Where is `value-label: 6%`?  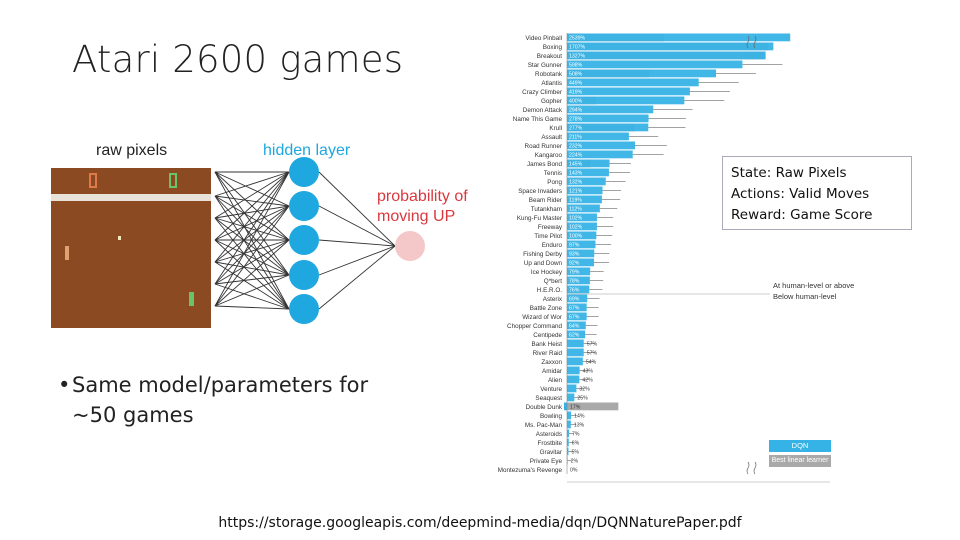
value-label: 6% is located at coordinates (576, 444).